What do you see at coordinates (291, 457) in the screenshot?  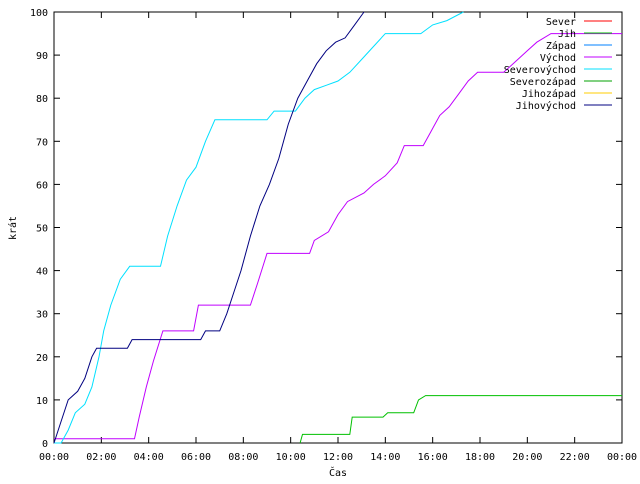 I see `x-tick-label: 10:00` at bounding box center [291, 457].